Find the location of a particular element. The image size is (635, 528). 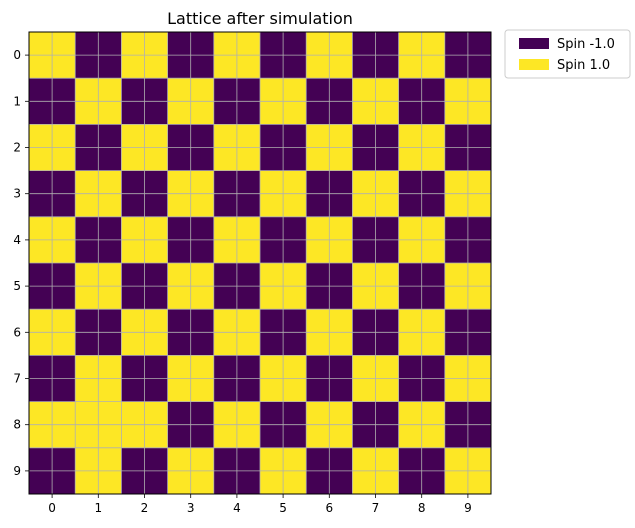

x-tick-label: 3 is located at coordinates (191, 508).